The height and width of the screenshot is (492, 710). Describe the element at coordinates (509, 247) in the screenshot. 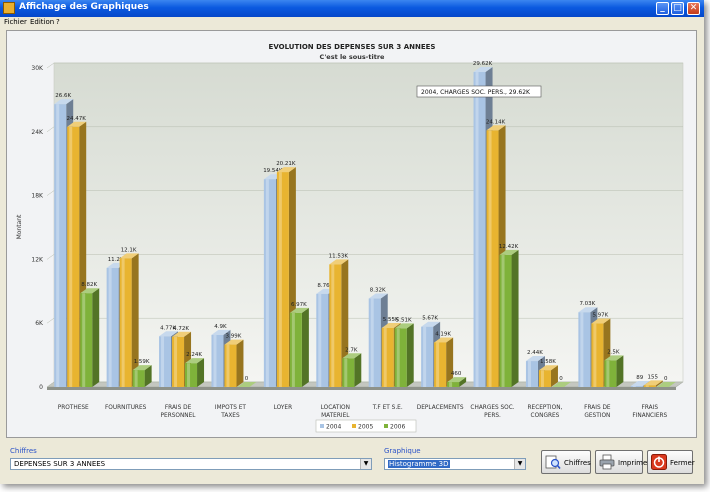

I see `data-label: 12.42K` at that location.